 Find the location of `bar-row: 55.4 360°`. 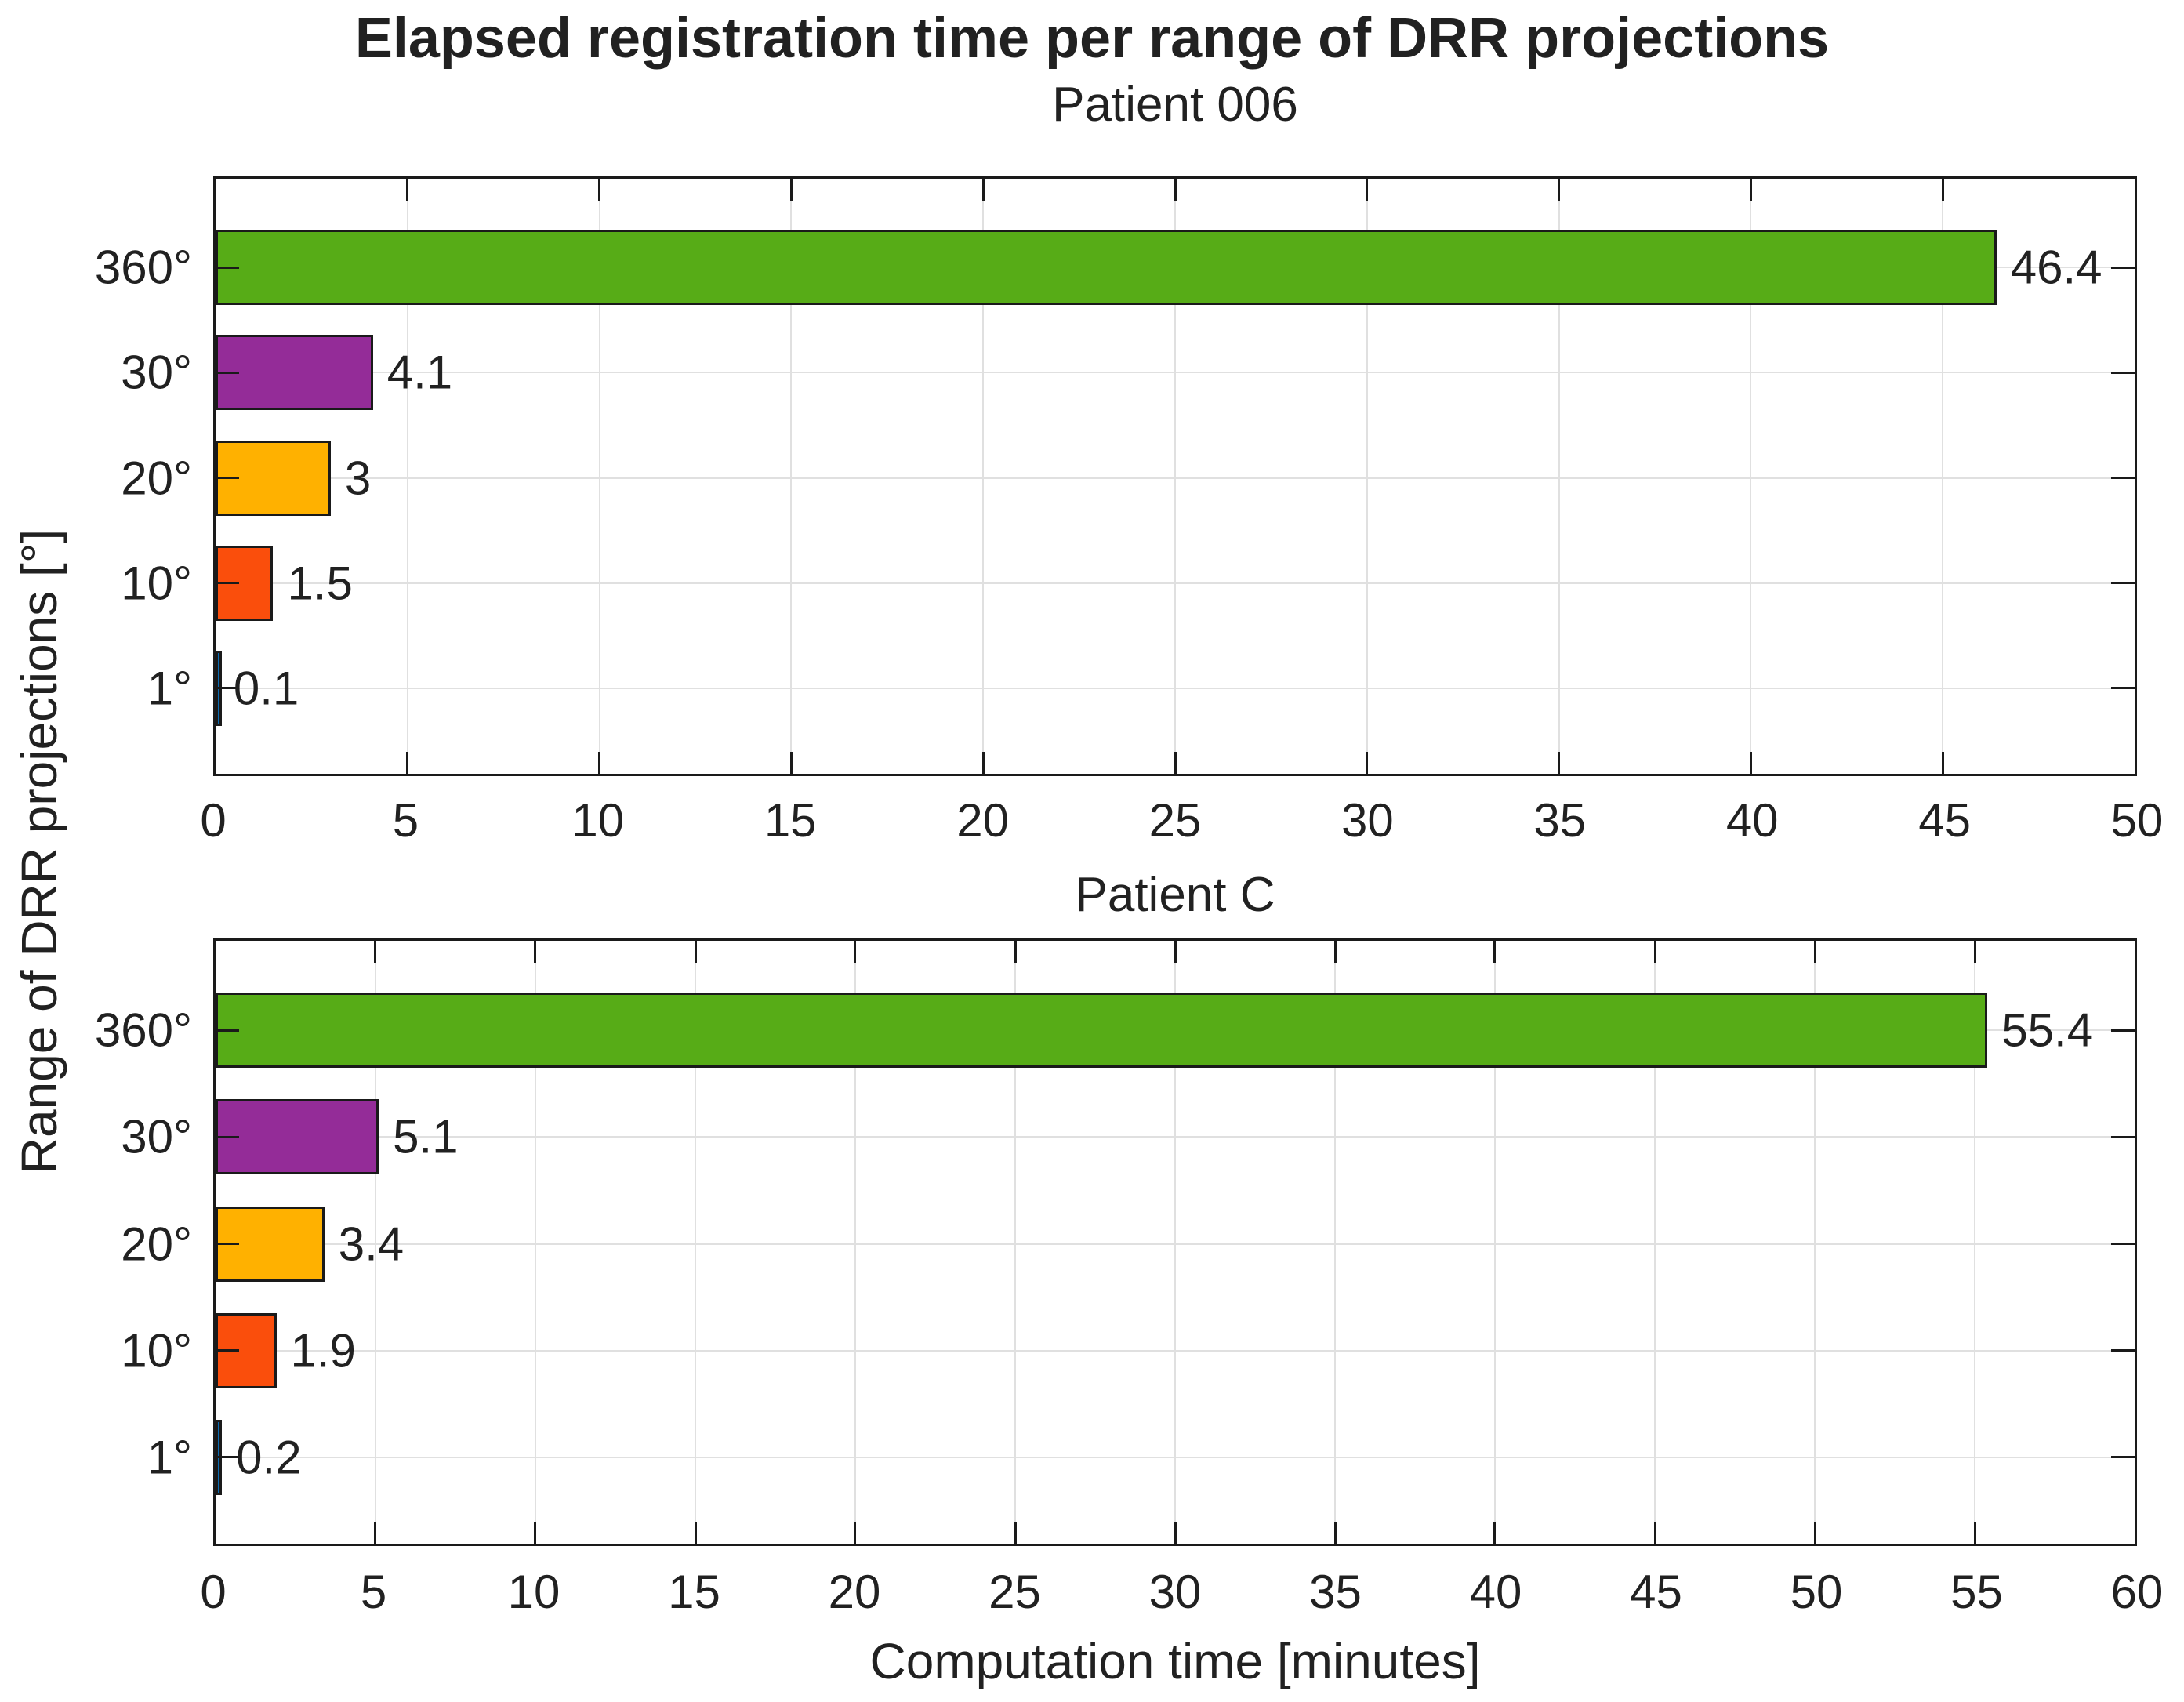

bar-row: 55.4 360° is located at coordinates (1115, 1030).